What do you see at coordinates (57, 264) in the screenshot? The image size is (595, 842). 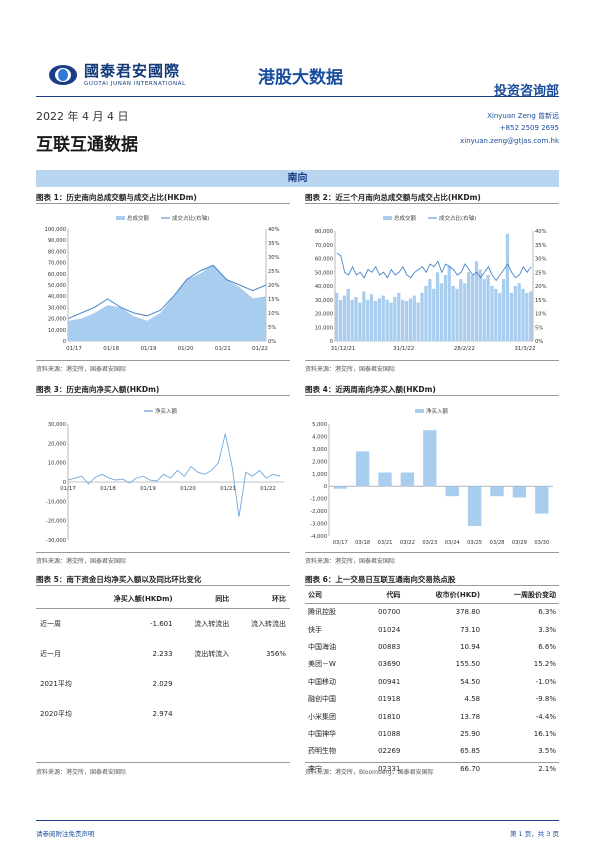 I see `y-tick-label: 70,000` at bounding box center [57, 264].